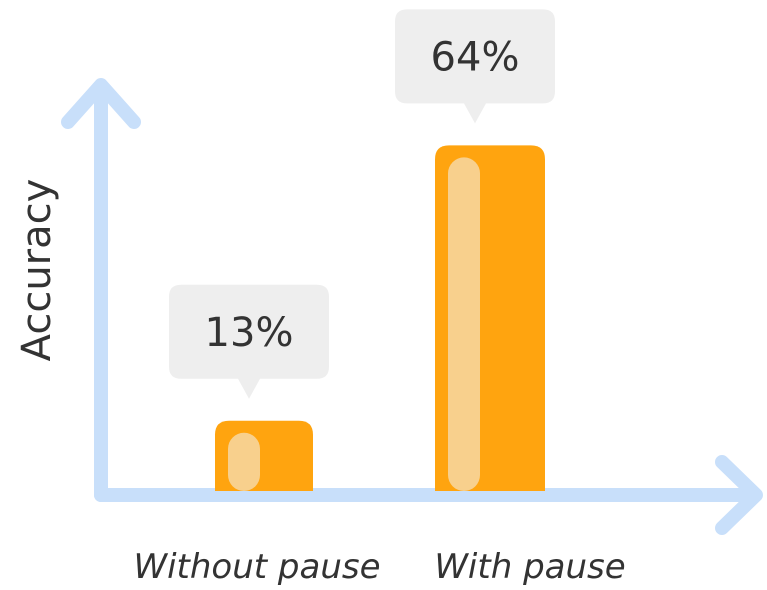 The height and width of the screenshot is (590, 767). Describe the element at coordinates (739, 495) in the screenshot. I see `x-axis-arrowhead` at that location.